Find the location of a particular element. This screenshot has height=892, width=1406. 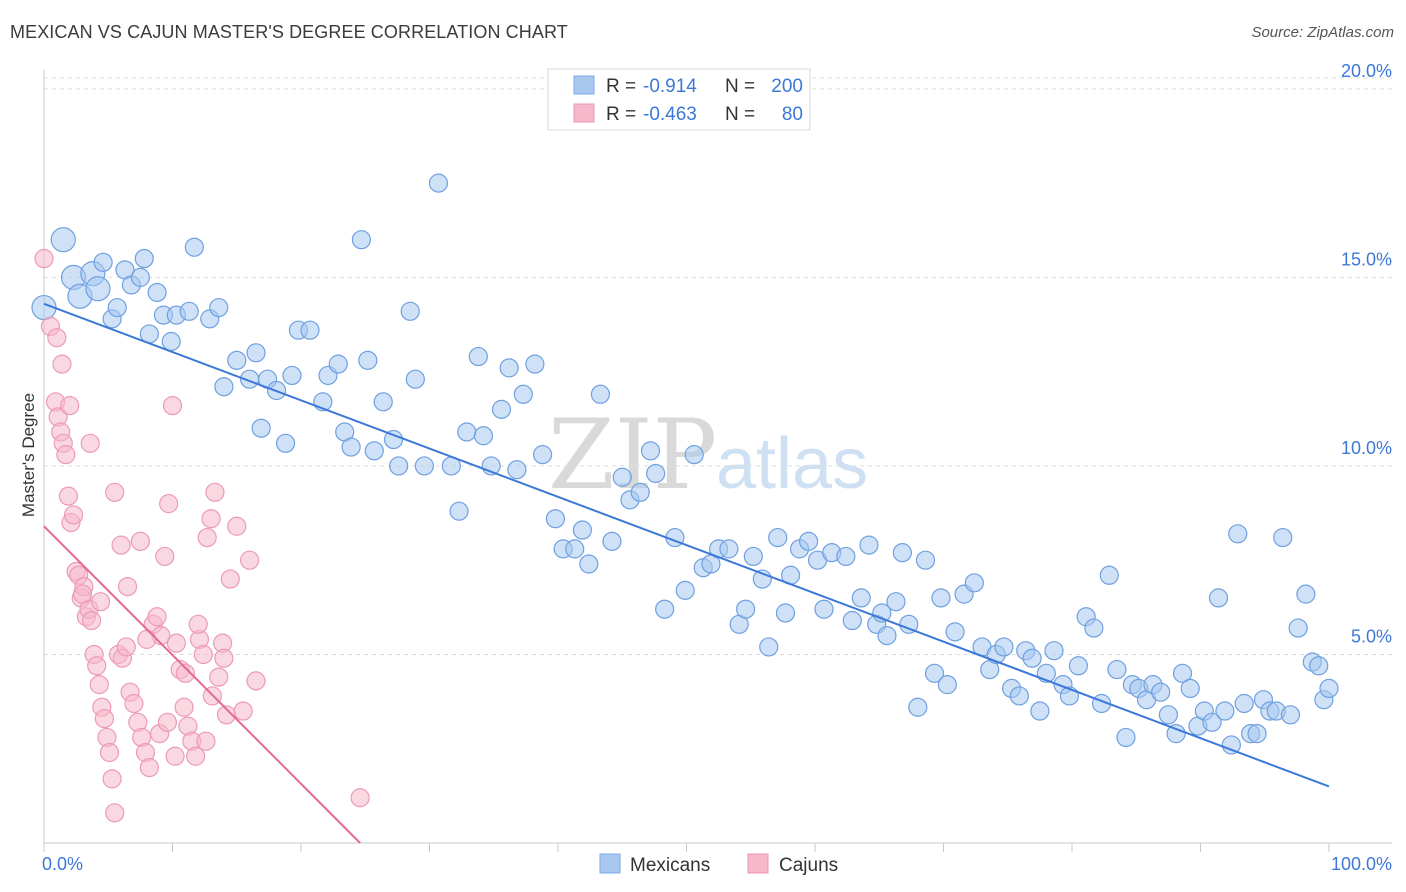

legend-r-label-2: R = is located at coordinates (621, 114).